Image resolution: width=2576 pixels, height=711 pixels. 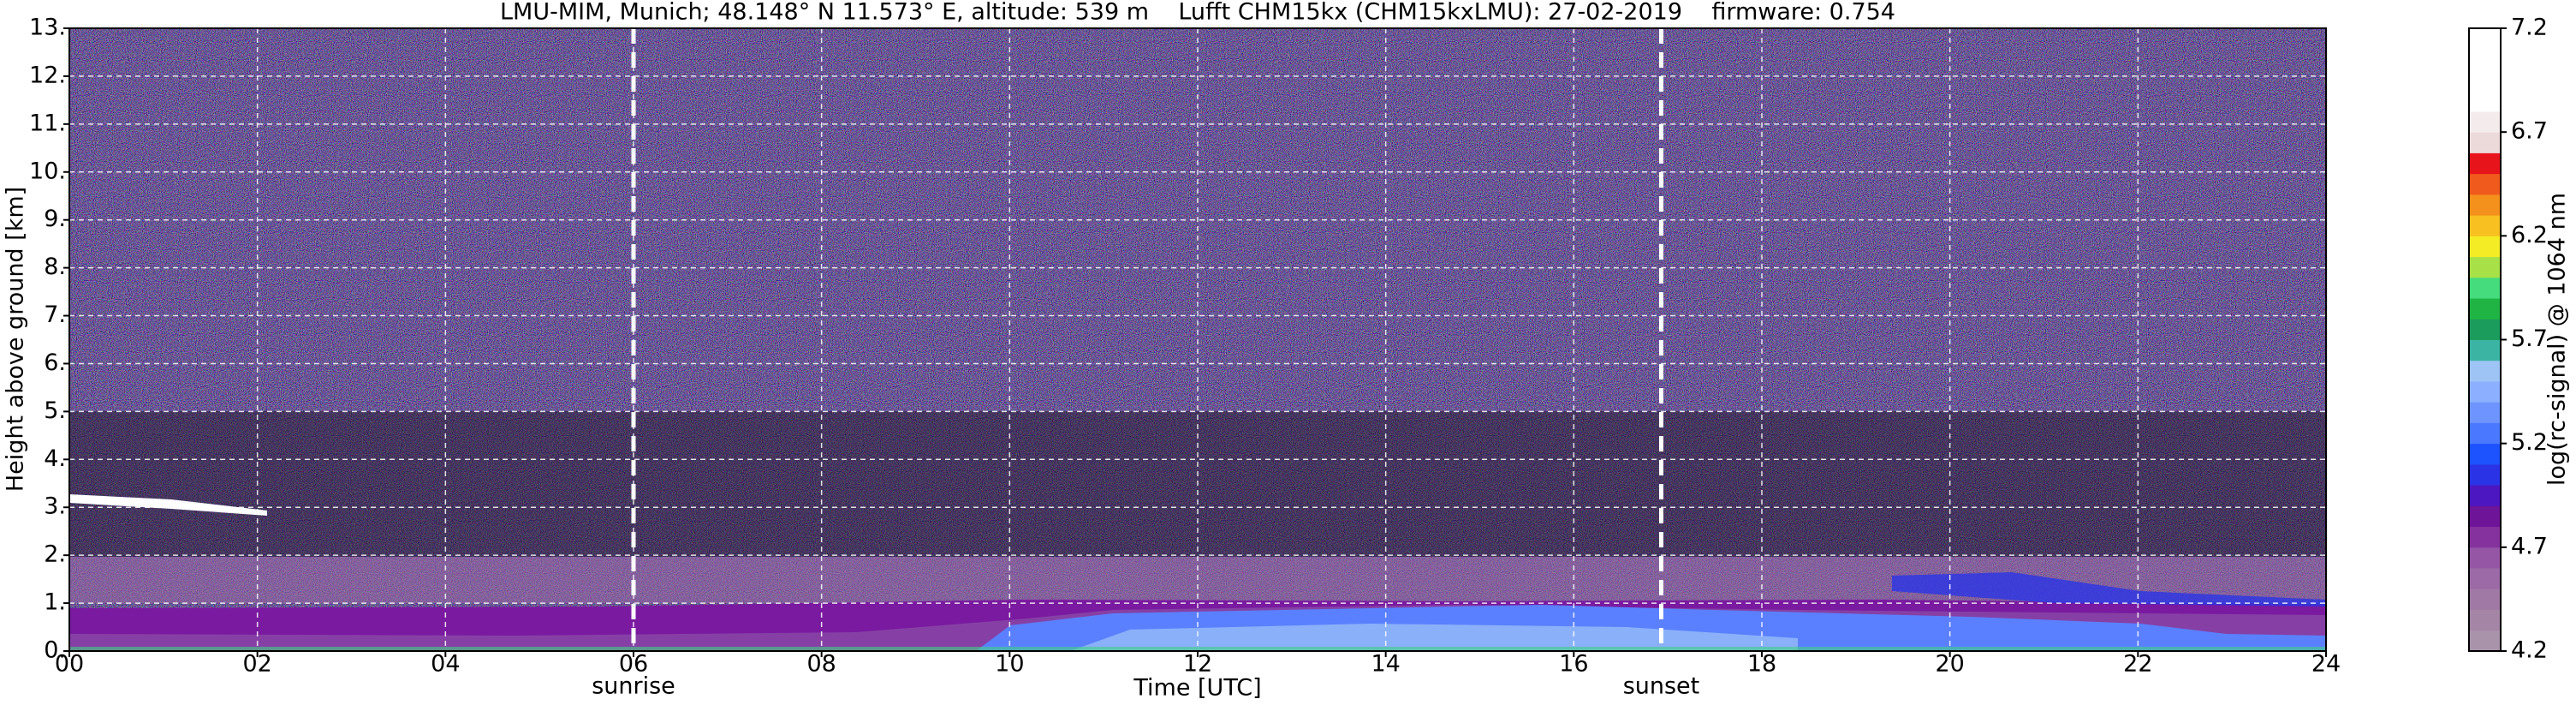 What do you see at coordinates (633, 665) in the screenshot?
I see `x-tick-label: 06` at bounding box center [633, 665].